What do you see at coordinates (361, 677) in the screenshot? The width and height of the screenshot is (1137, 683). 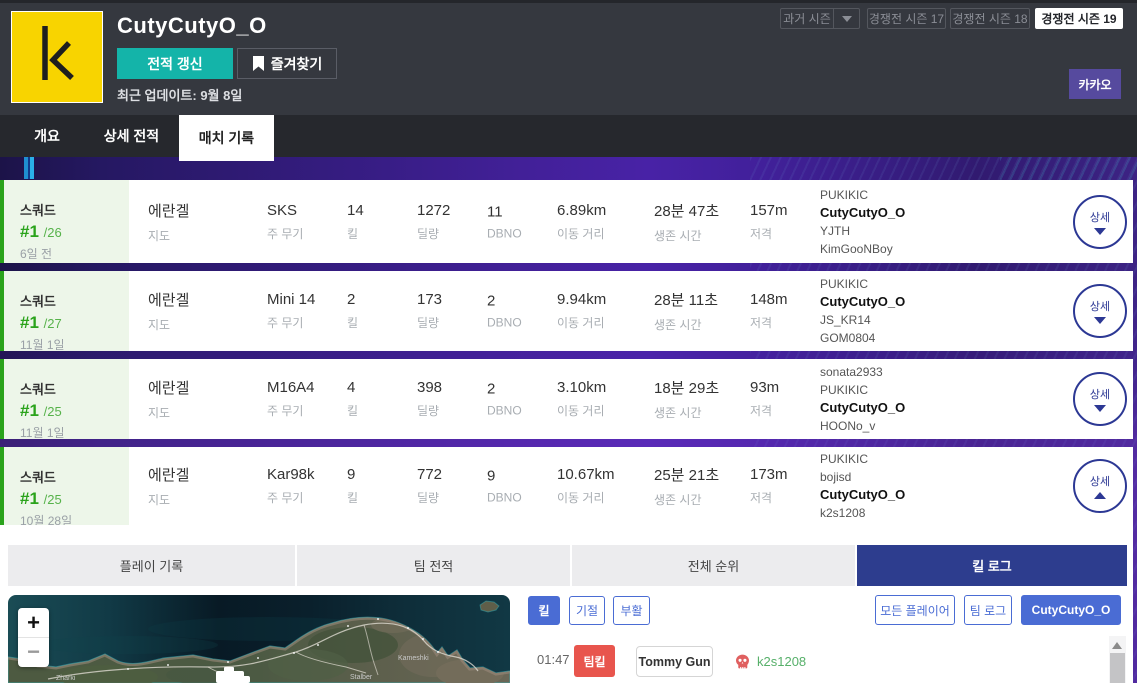 I see `svg-text: Stalber` at bounding box center [361, 677].